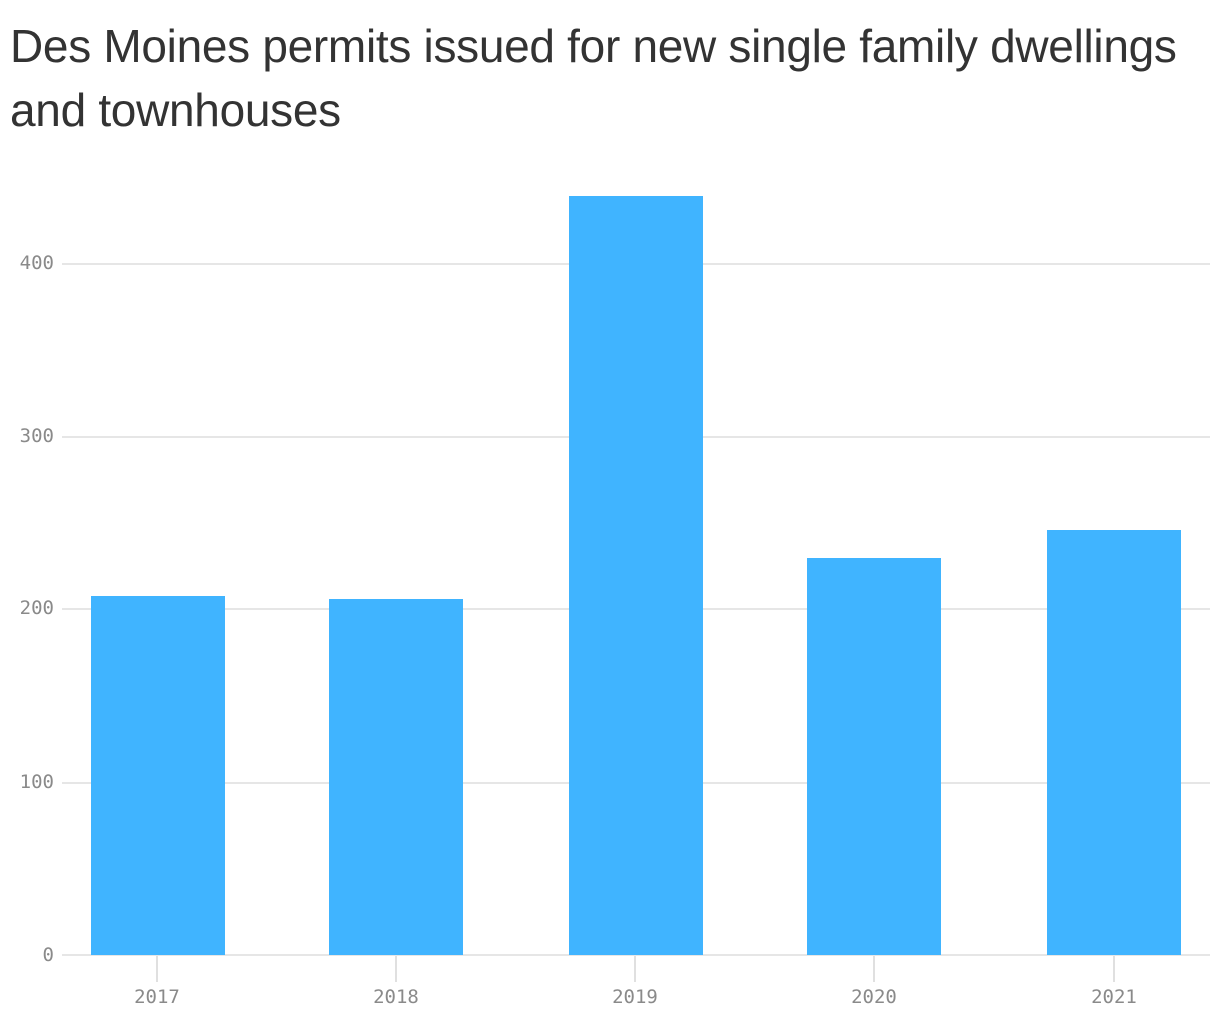 This screenshot has height=1020, width=1220. I want to click on y-tick-label: 100, so click(36, 782).